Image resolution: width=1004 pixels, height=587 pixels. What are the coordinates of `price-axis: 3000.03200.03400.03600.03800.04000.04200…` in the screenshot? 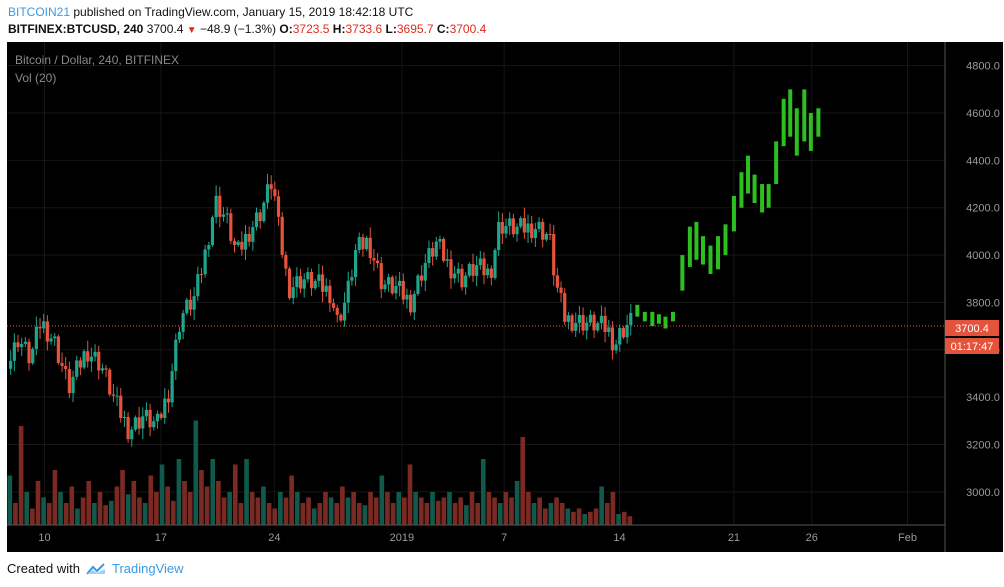 It's located at (983, 280).